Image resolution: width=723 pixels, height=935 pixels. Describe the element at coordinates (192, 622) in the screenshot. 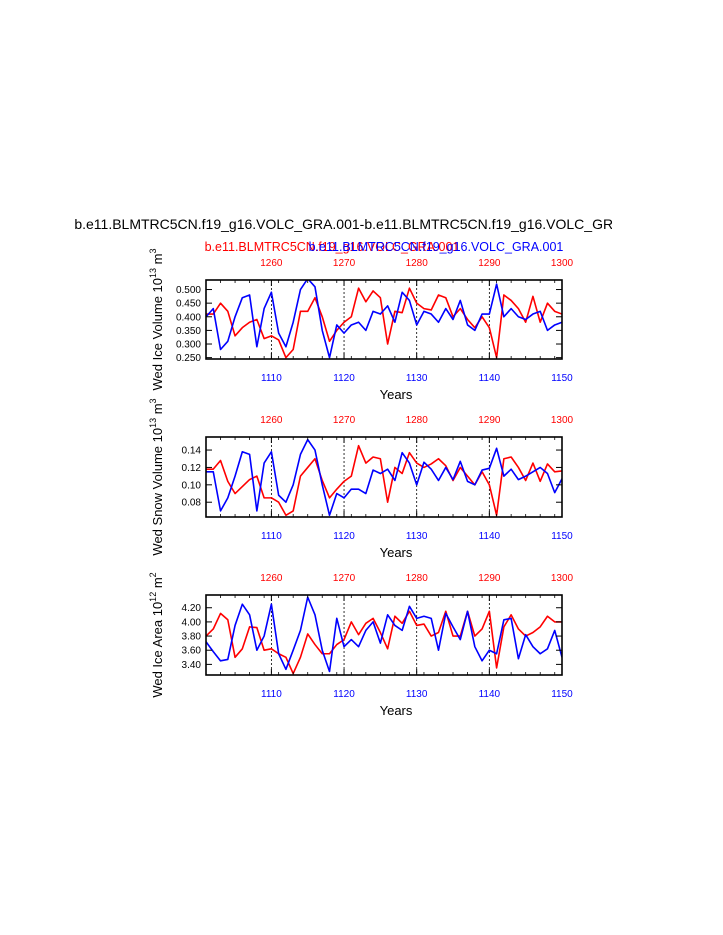

I see `y-tick-label: 4.00` at that location.